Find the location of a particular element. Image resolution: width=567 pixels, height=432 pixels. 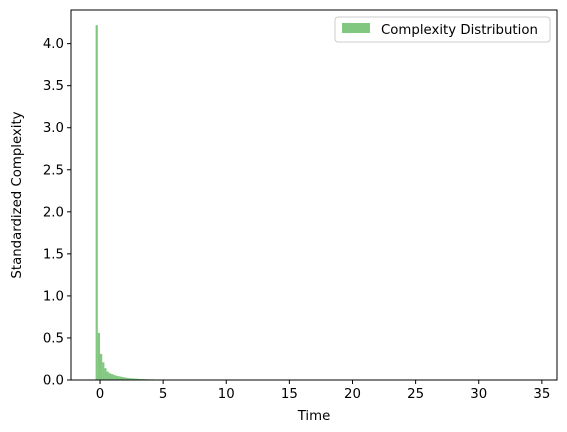

legend-frame is located at coordinates (442, 29).